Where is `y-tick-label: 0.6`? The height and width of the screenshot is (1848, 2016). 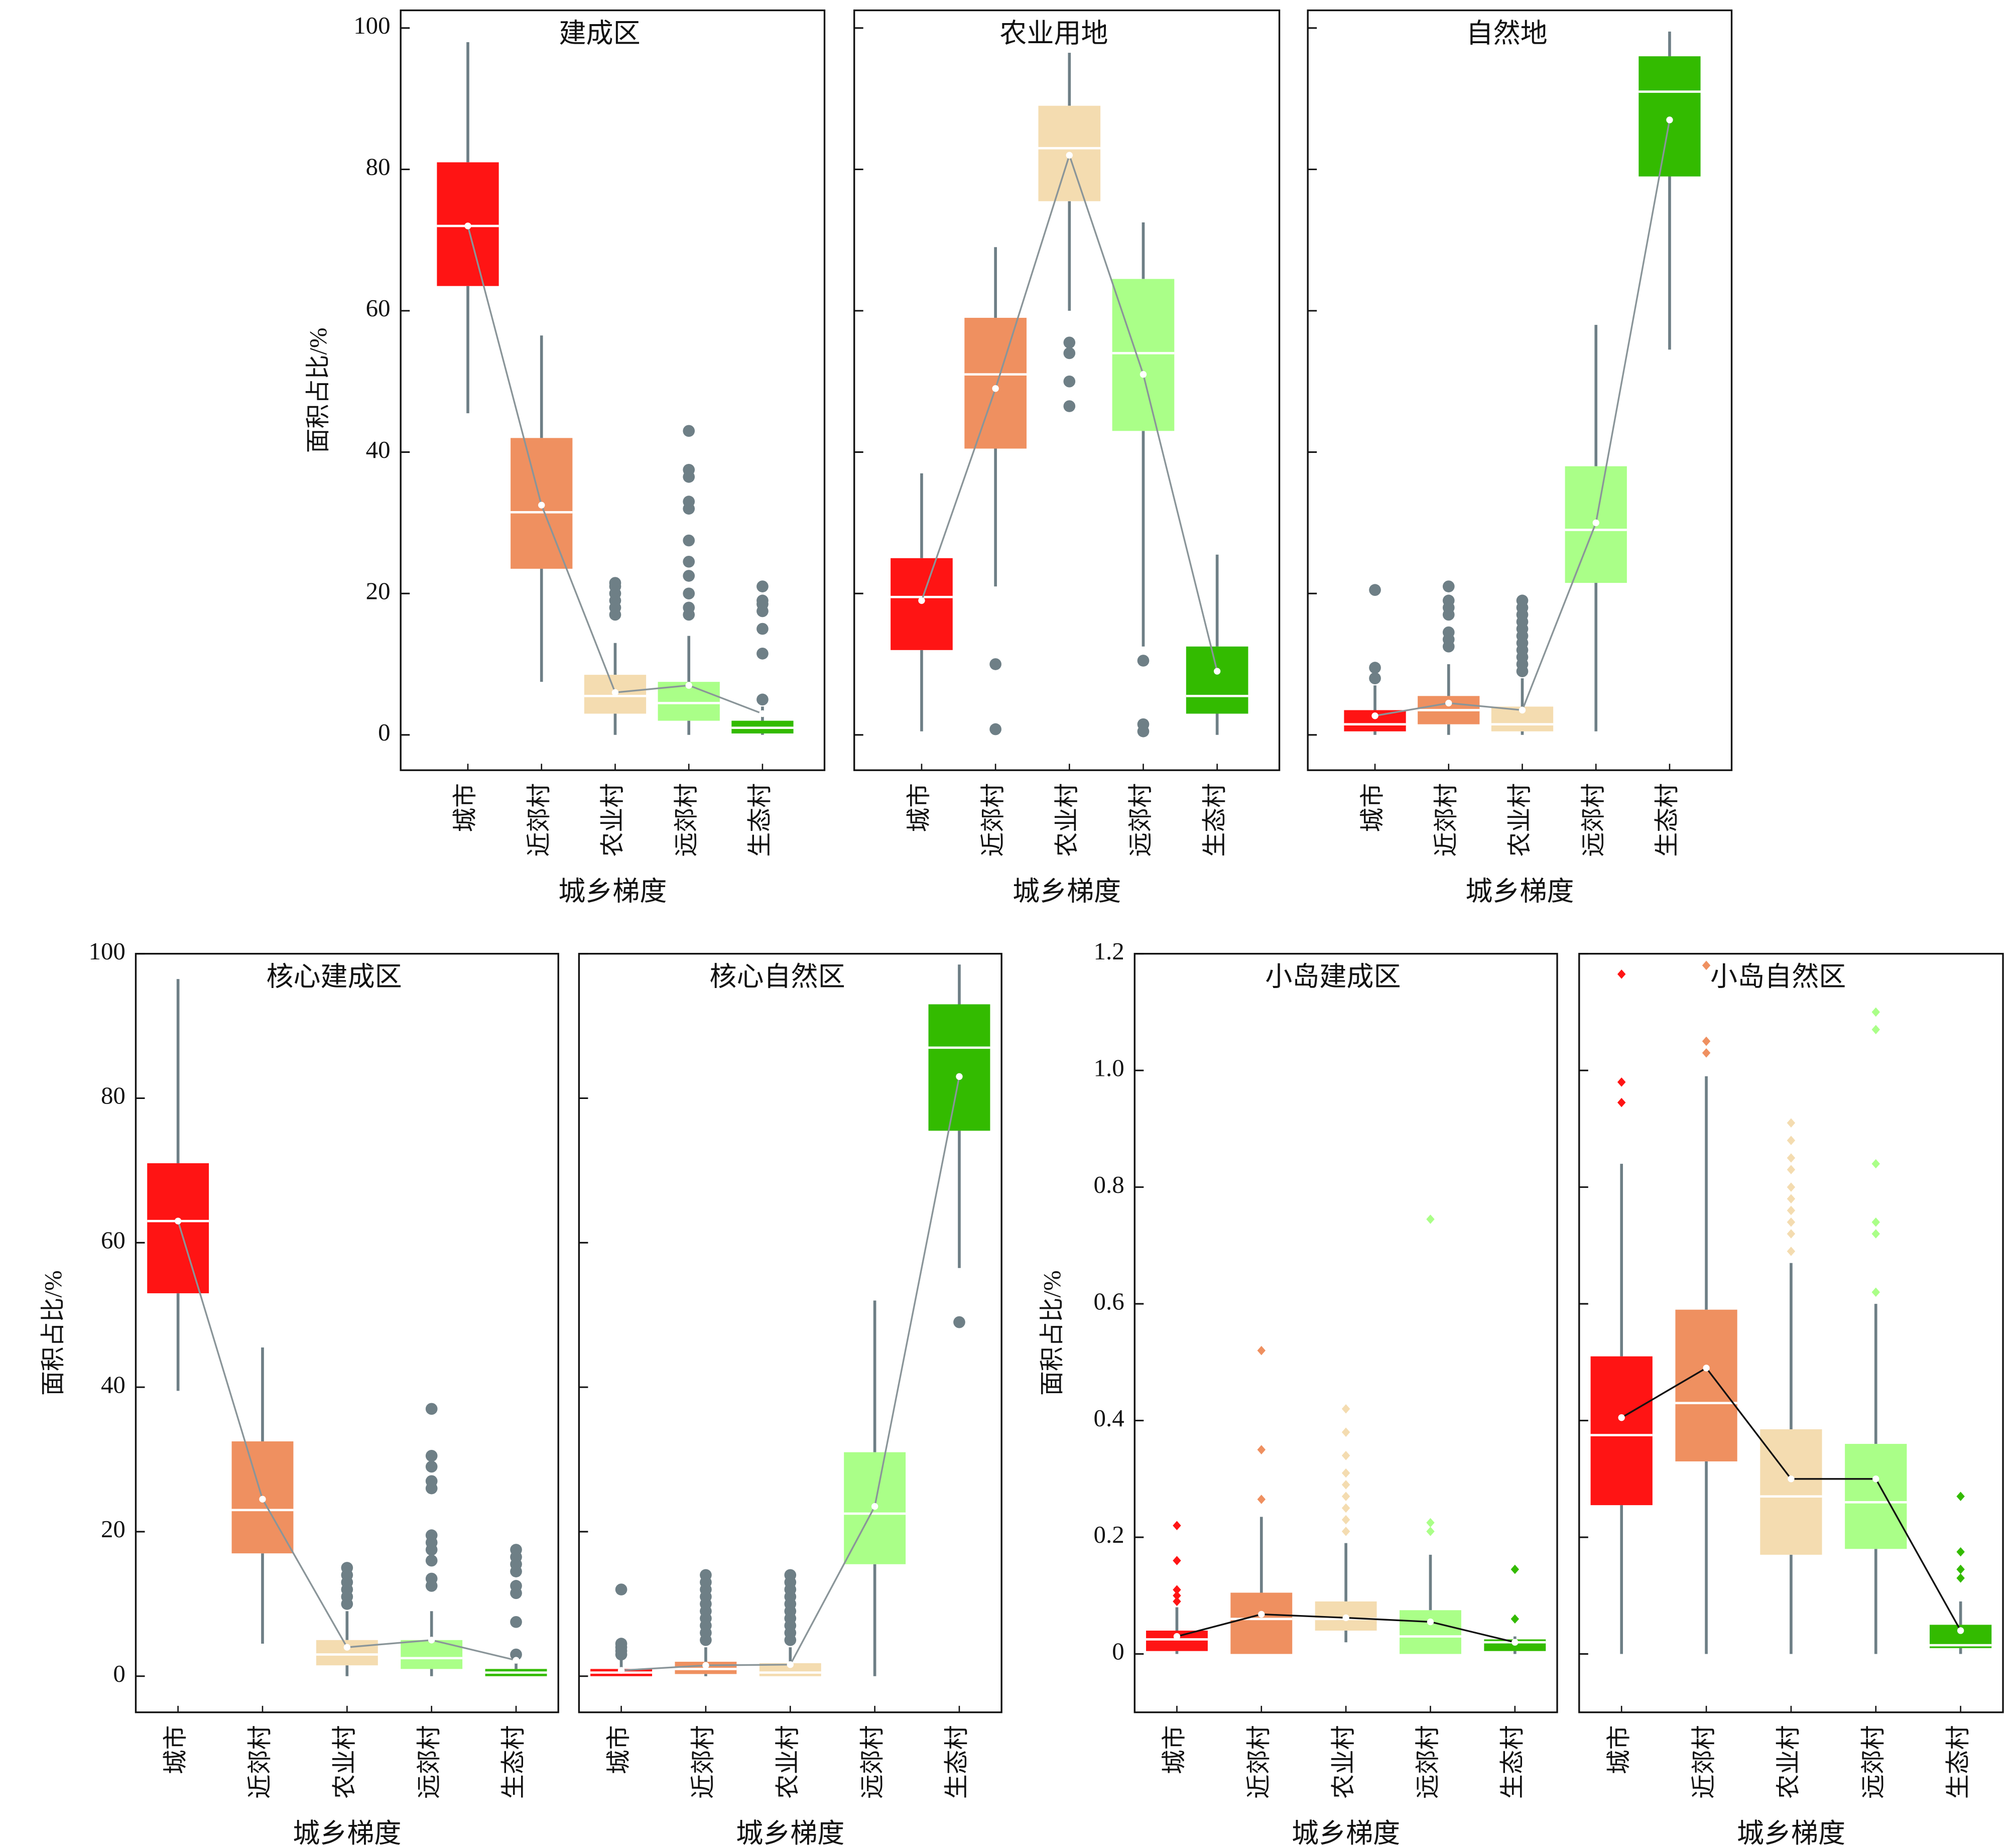
y-tick-label: 0.6 is located at coordinates (1109, 1301).